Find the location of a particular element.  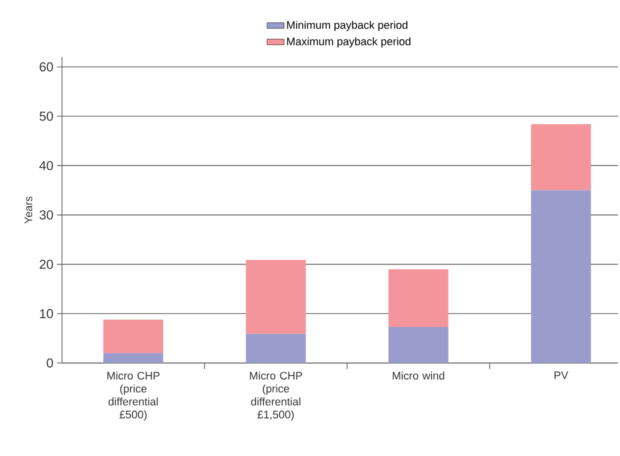

legend-label: Maximum payback period is located at coordinates (348, 42).